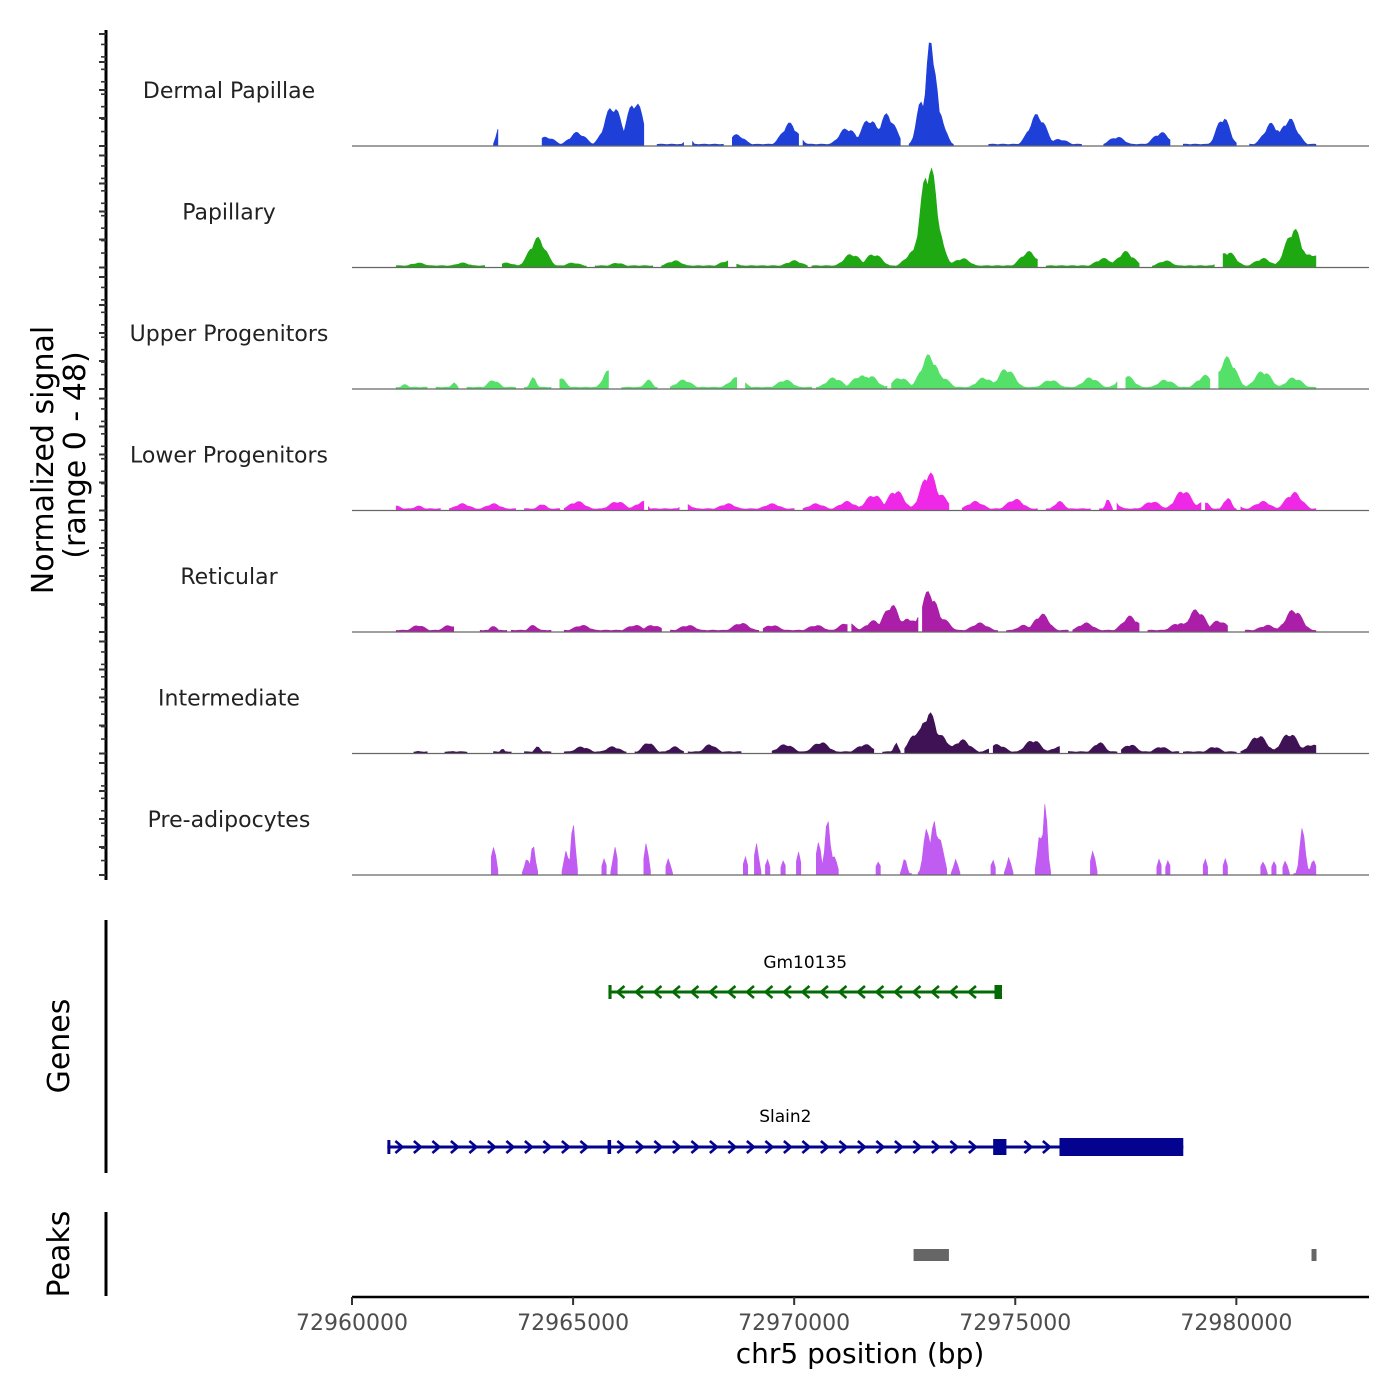 Image resolution: width=1400 pixels, height=1400 pixels. Describe the element at coordinates (1115, 1255) in the screenshot. I see `peak-regions` at that location.